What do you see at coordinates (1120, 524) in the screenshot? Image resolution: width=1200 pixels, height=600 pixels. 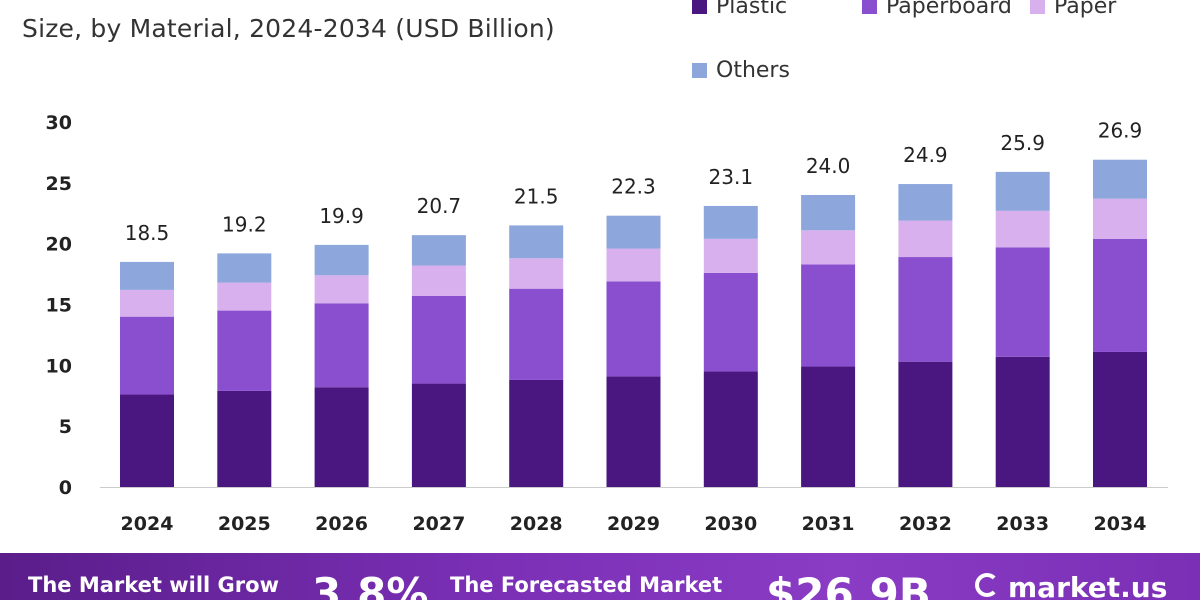 I see `x-tick-label: 2034` at bounding box center [1120, 524].